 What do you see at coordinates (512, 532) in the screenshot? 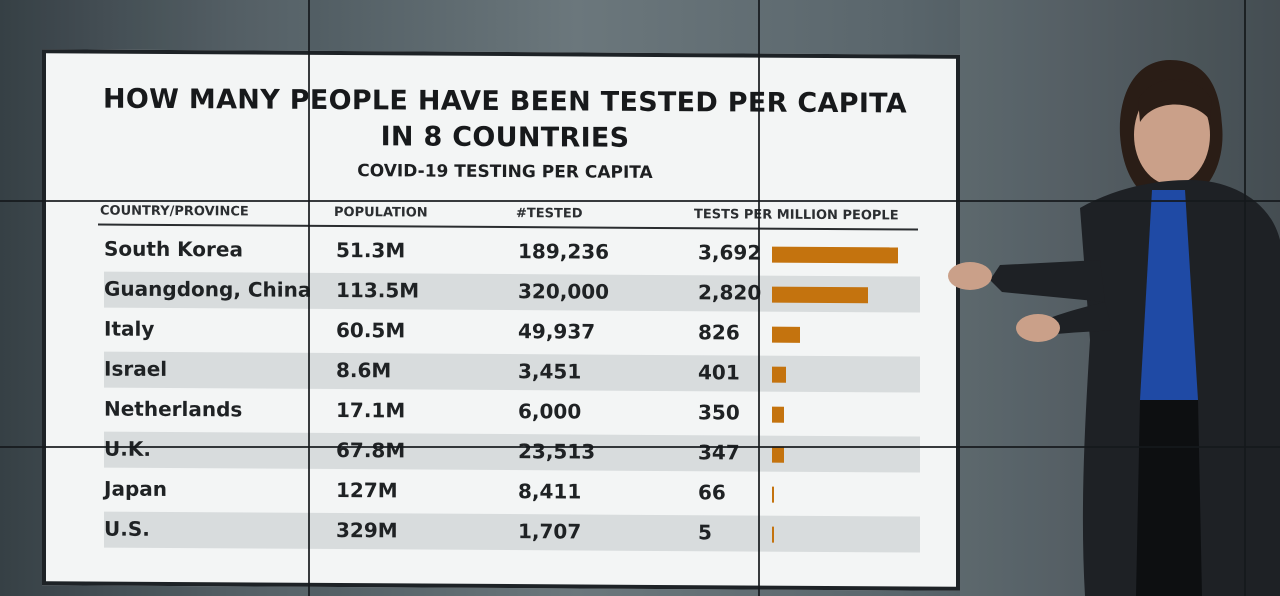
I see `table-row: U.S. 329M 1,707 5` at bounding box center [512, 532].